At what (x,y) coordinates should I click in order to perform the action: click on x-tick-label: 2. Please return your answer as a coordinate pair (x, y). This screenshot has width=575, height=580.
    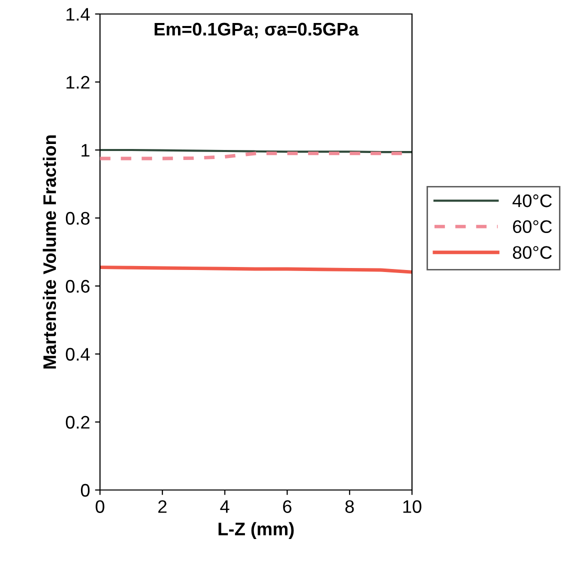
    Looking at the image, I should click on (162, 506).